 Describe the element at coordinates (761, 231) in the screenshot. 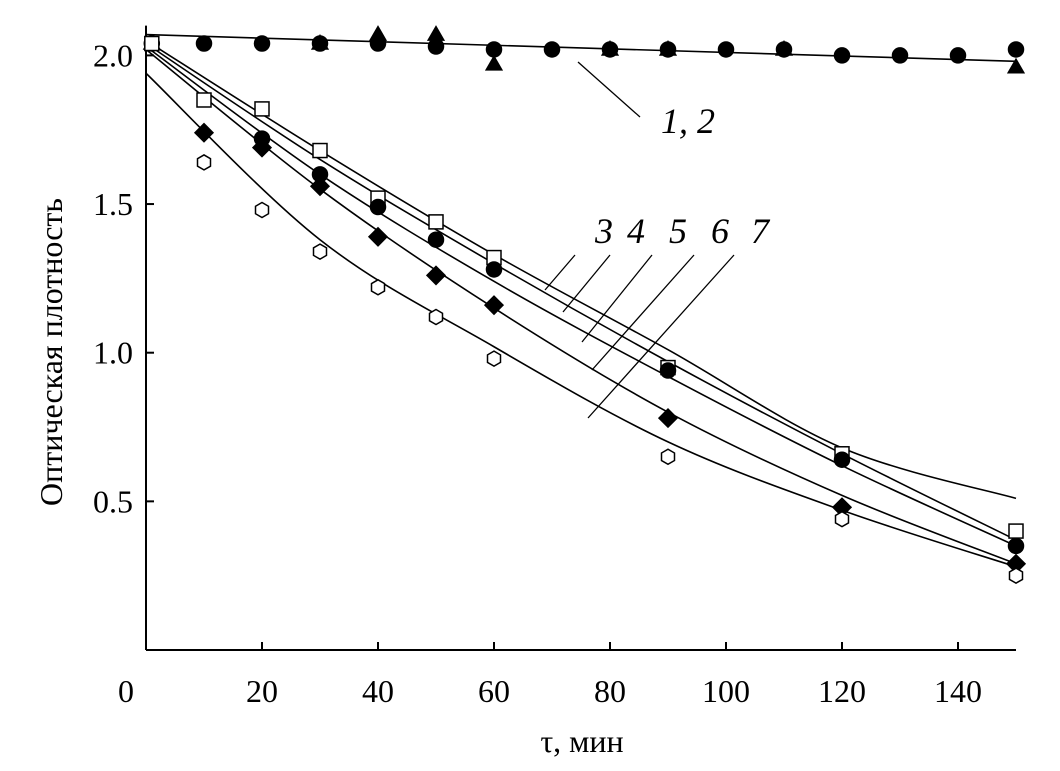

I see `curve-label: 7` at that location.